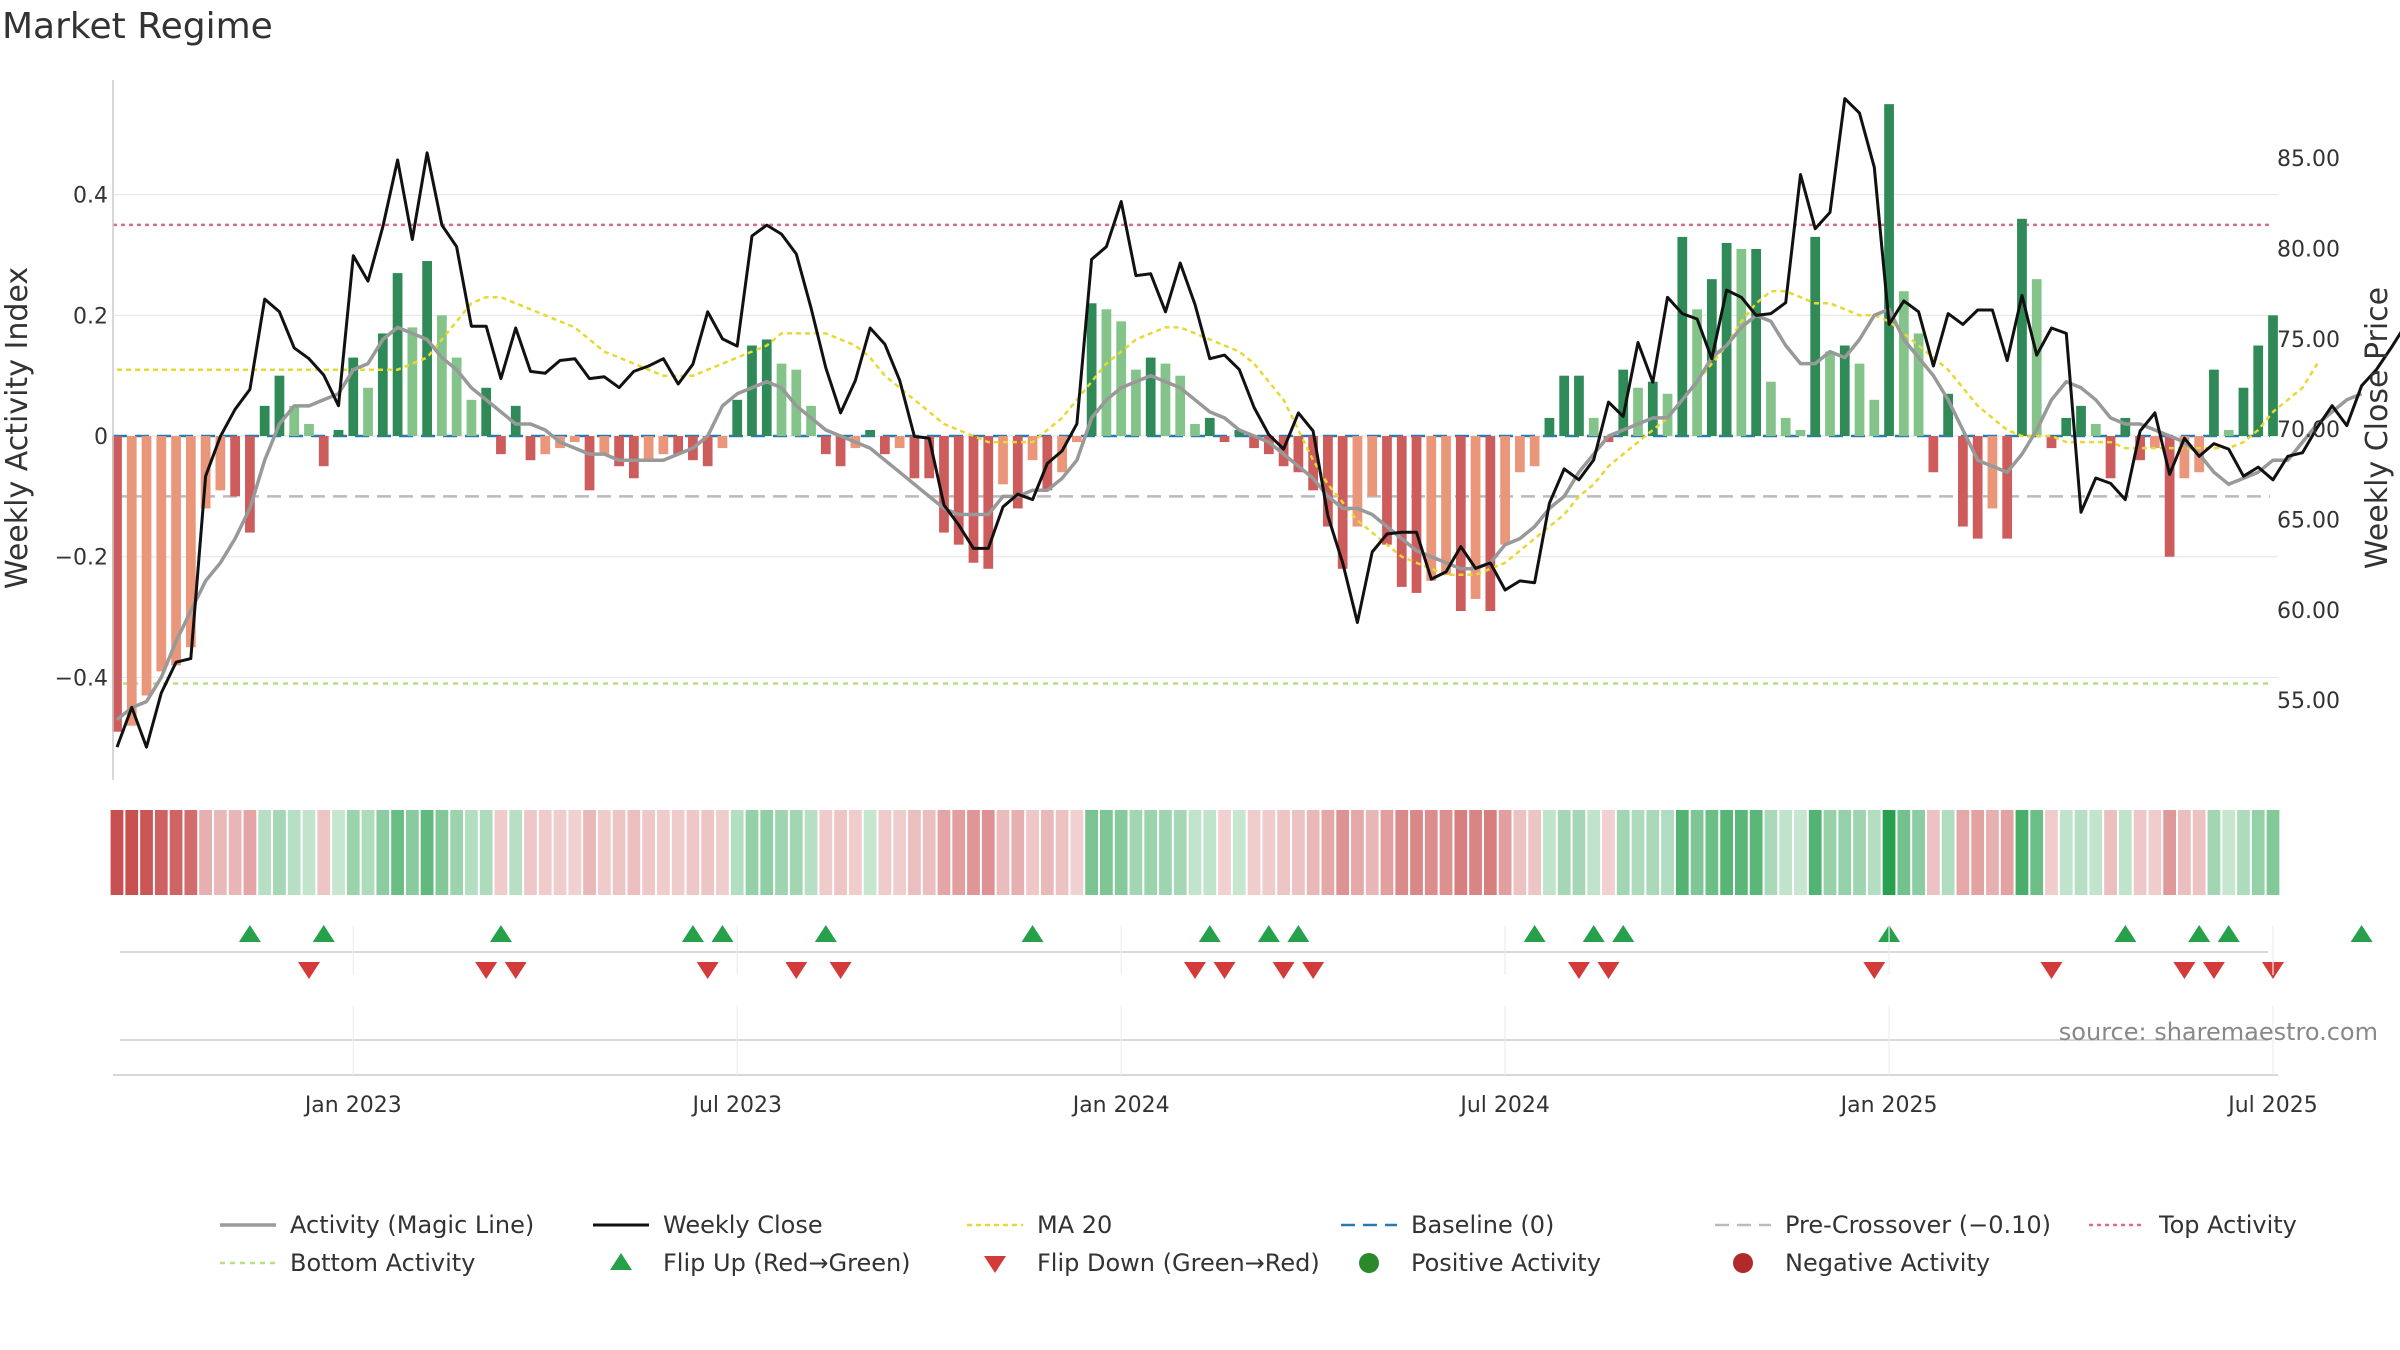  Describe the element at coordinates (621, 1261) in the screenshot. I see `legend-swatch-flip-up` at that location.